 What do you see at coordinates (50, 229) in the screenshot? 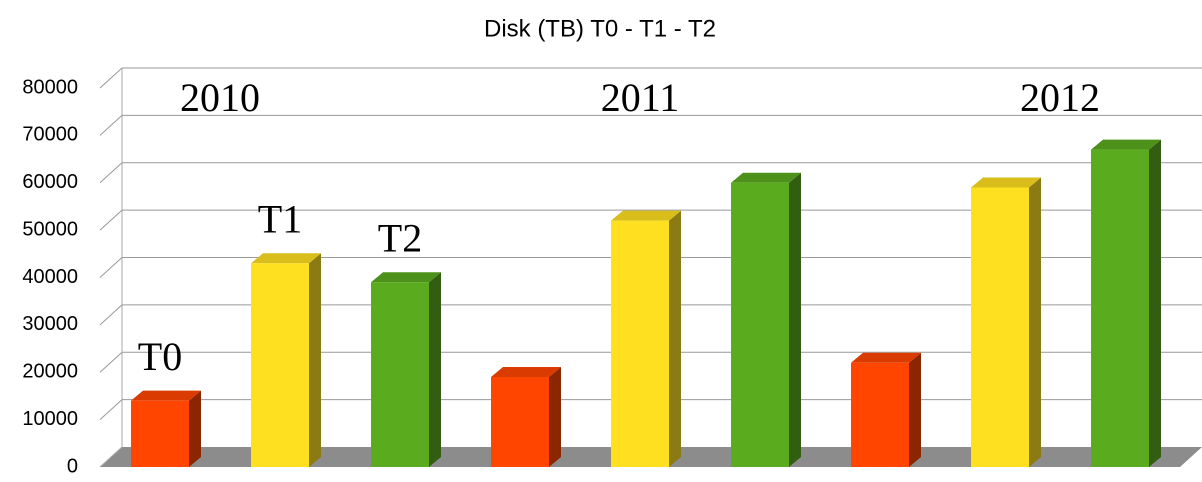
I see `y-tick-label: 50000` at bounding box center [50, 229].